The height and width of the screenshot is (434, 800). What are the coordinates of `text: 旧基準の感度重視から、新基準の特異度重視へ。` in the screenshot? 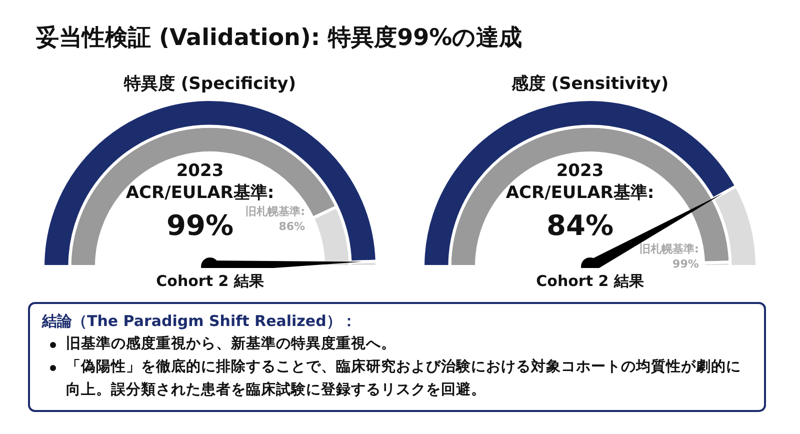 It's located at (231, 344).